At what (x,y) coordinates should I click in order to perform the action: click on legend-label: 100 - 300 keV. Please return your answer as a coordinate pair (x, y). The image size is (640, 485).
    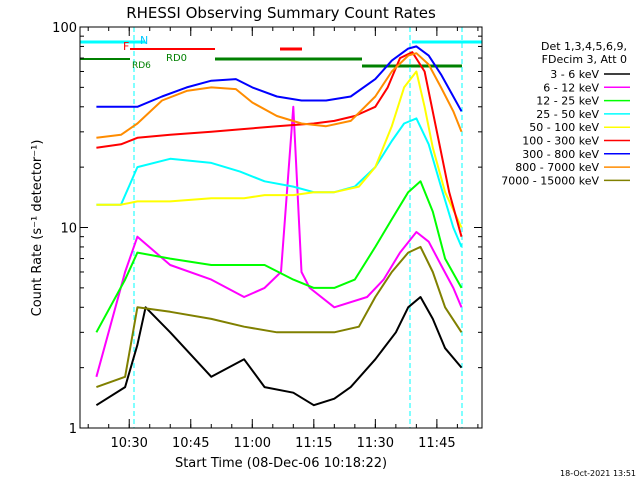
    Looking at the image, I should click on (560, 141).